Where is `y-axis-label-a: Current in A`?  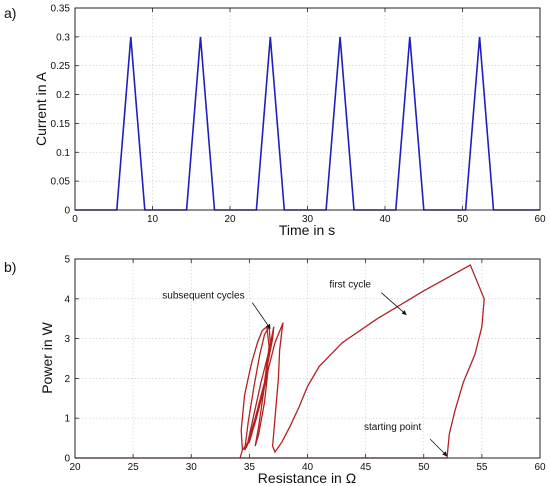 y-axis-label-a: Current in A is located at coordinates (41, 108).